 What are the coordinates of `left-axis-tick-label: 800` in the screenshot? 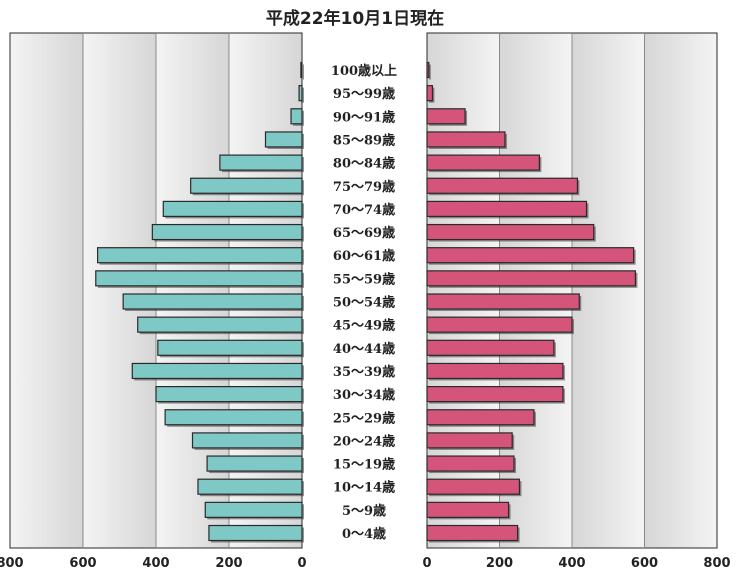 It's located at (12, 563).